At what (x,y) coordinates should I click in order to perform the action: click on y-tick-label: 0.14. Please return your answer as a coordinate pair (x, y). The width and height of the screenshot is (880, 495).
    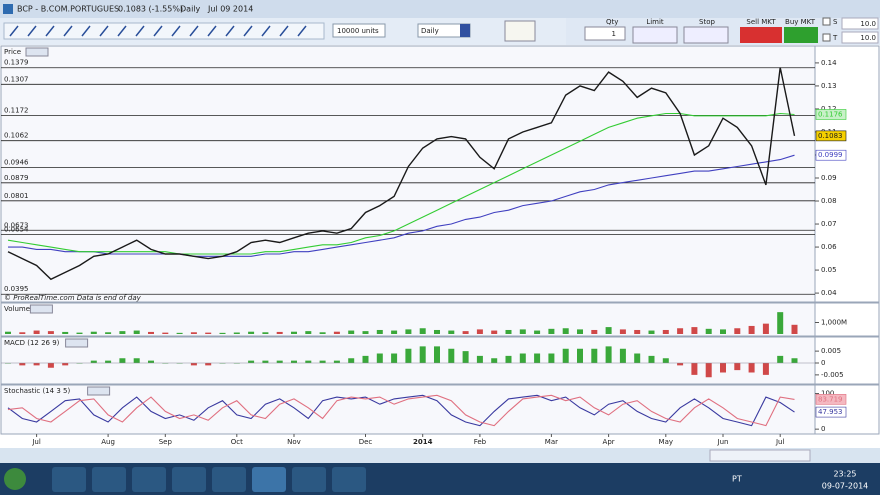
    Looking at the image, I should click on (829, 63).